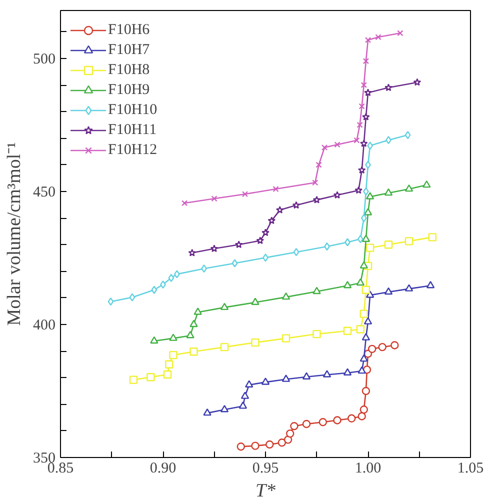 Image resolution: width=484 pixels, height=504 pixels. I want to click on legend-label: F10H12, so click(133, 150).